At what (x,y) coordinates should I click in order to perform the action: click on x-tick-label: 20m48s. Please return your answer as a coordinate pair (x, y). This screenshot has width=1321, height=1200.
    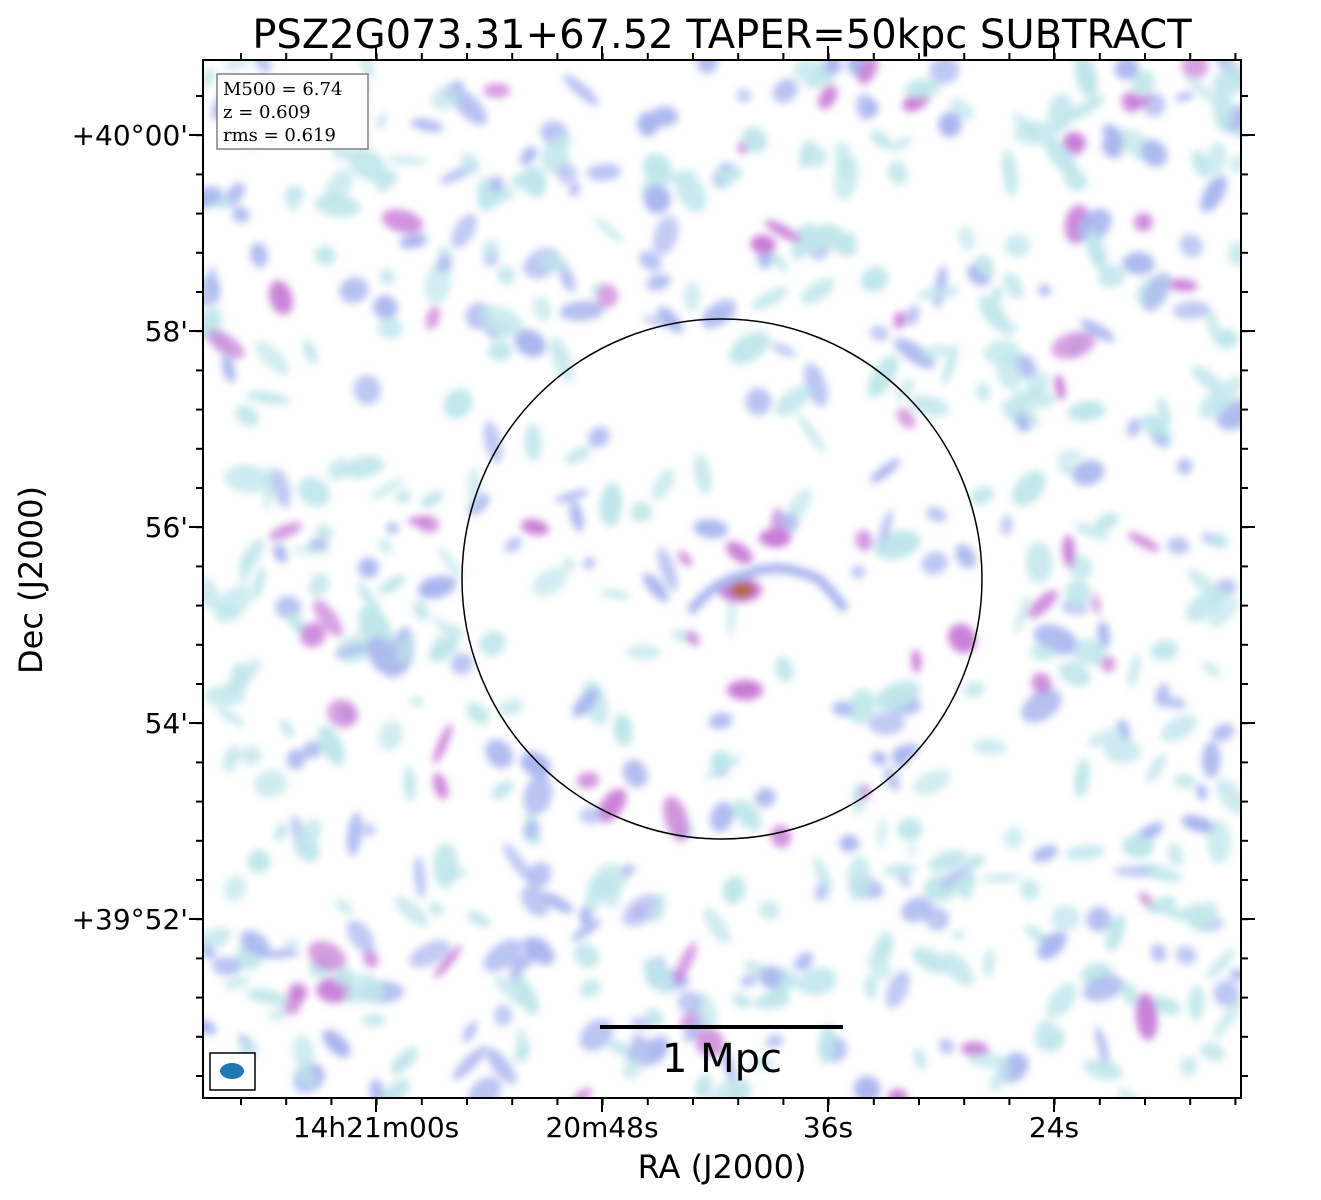
    Looking at the image, I should click on (601, 1127).